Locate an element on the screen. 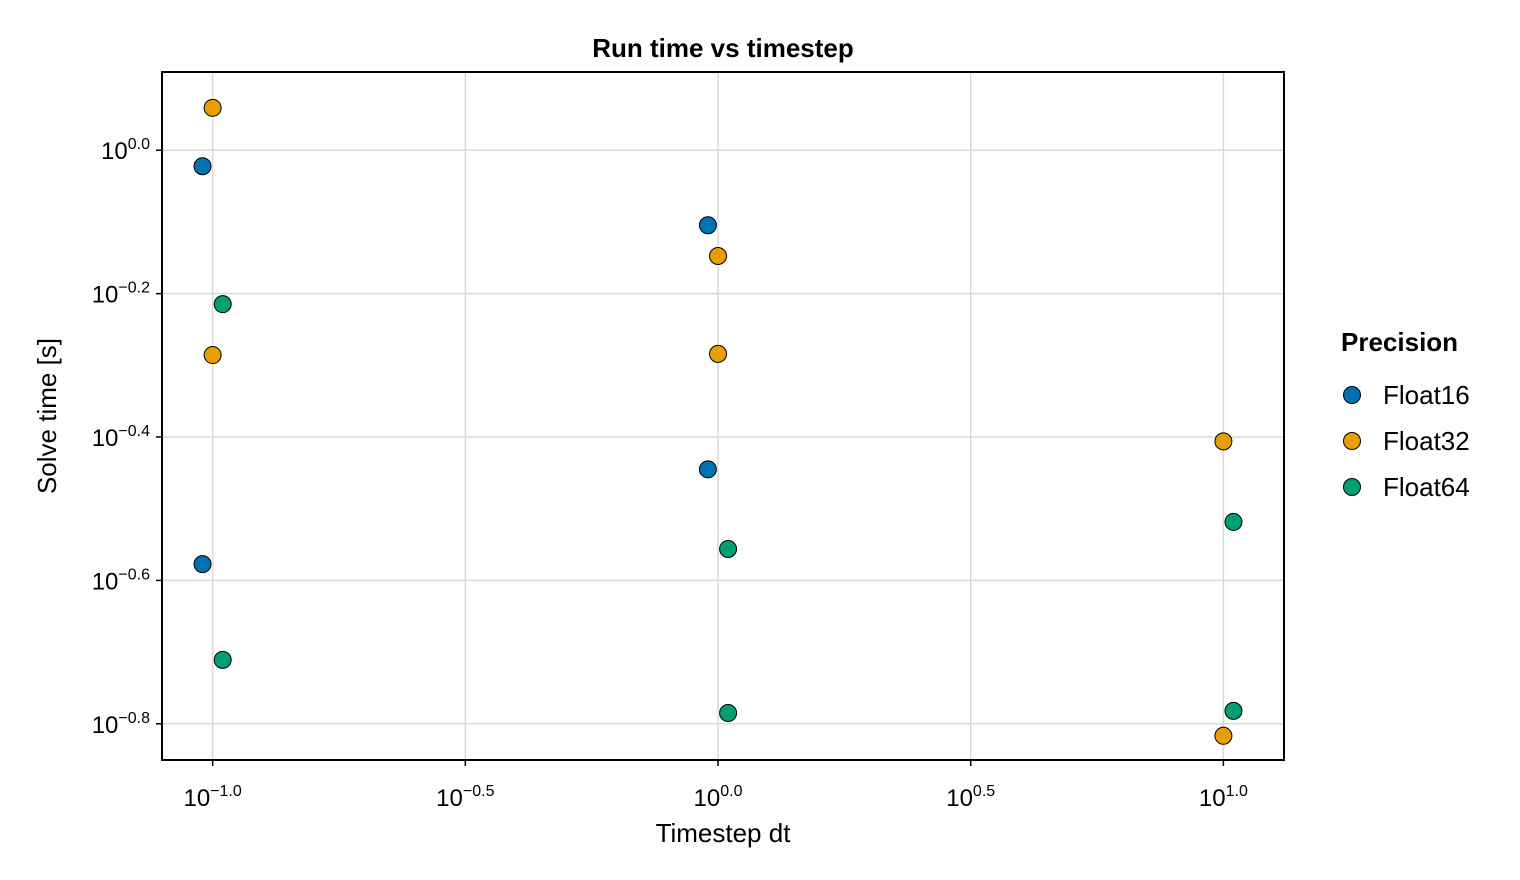 Image resolution: width=1520 pixels, height=880 pixels. y-tick-exponent: −0.2 is located at coordinates (134, 288).